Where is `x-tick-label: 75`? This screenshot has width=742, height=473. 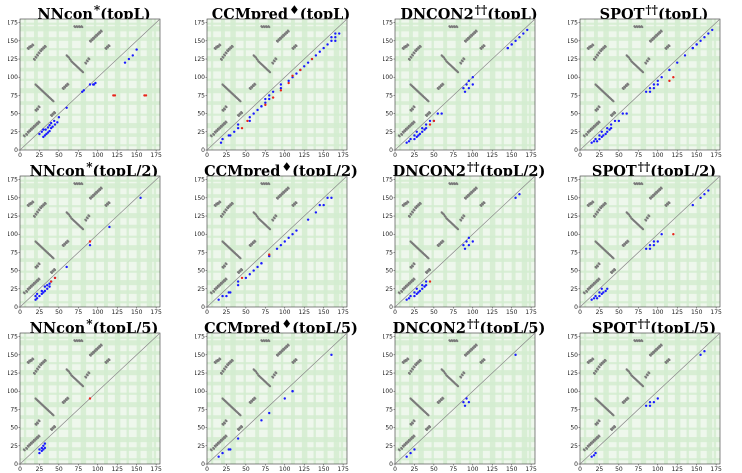 x-tick-label: 75 is located at coordinates (266, 468).